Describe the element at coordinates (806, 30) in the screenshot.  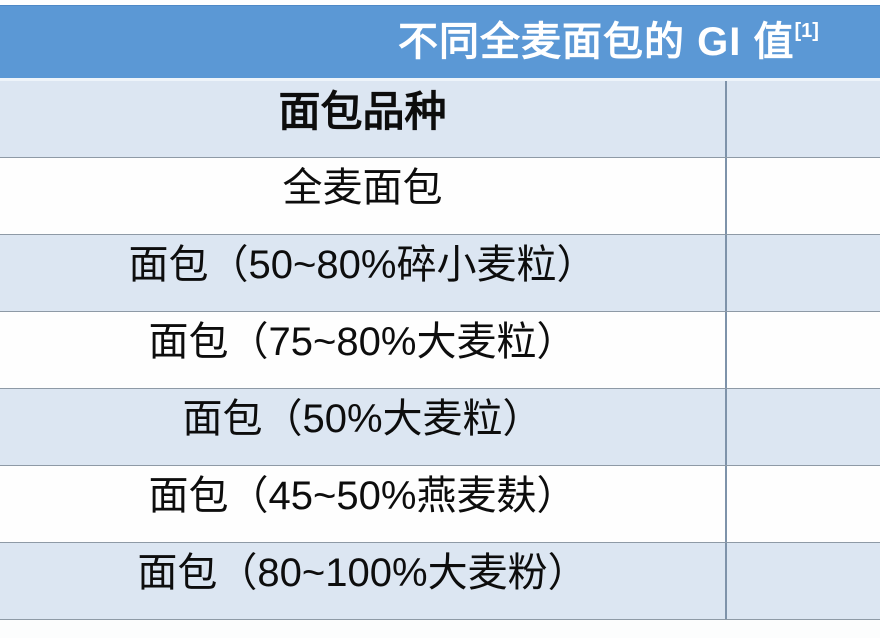
I see `citation-superscript: [1]` at that location.